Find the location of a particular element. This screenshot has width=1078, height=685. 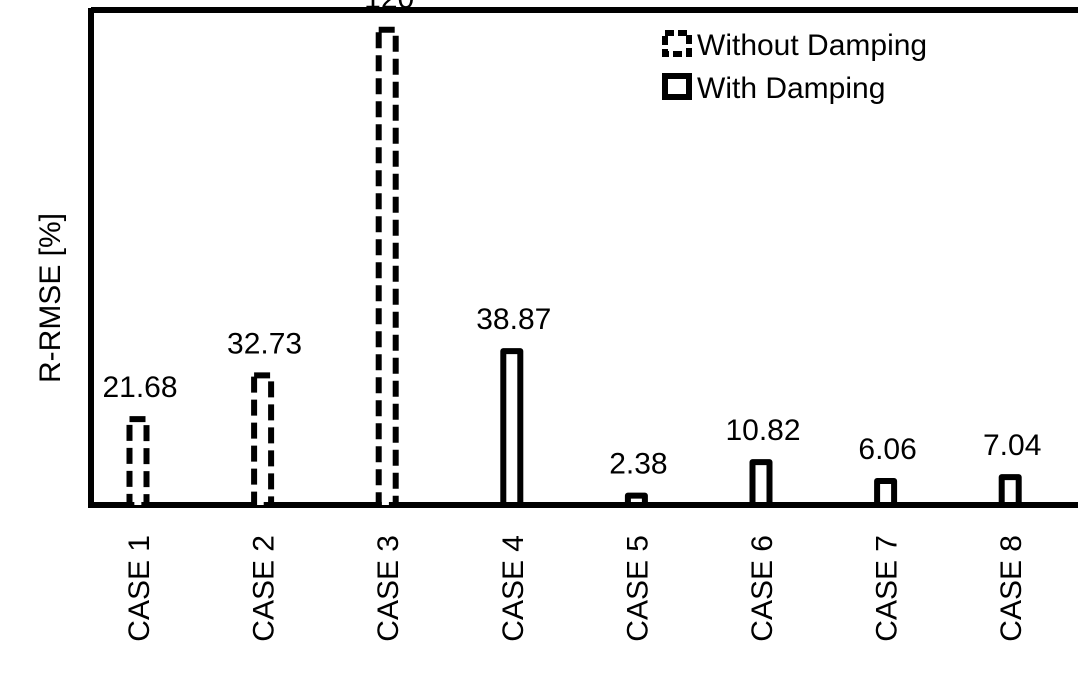

legend-label-with-damping: With Damping is located at coordinates (791, 88).